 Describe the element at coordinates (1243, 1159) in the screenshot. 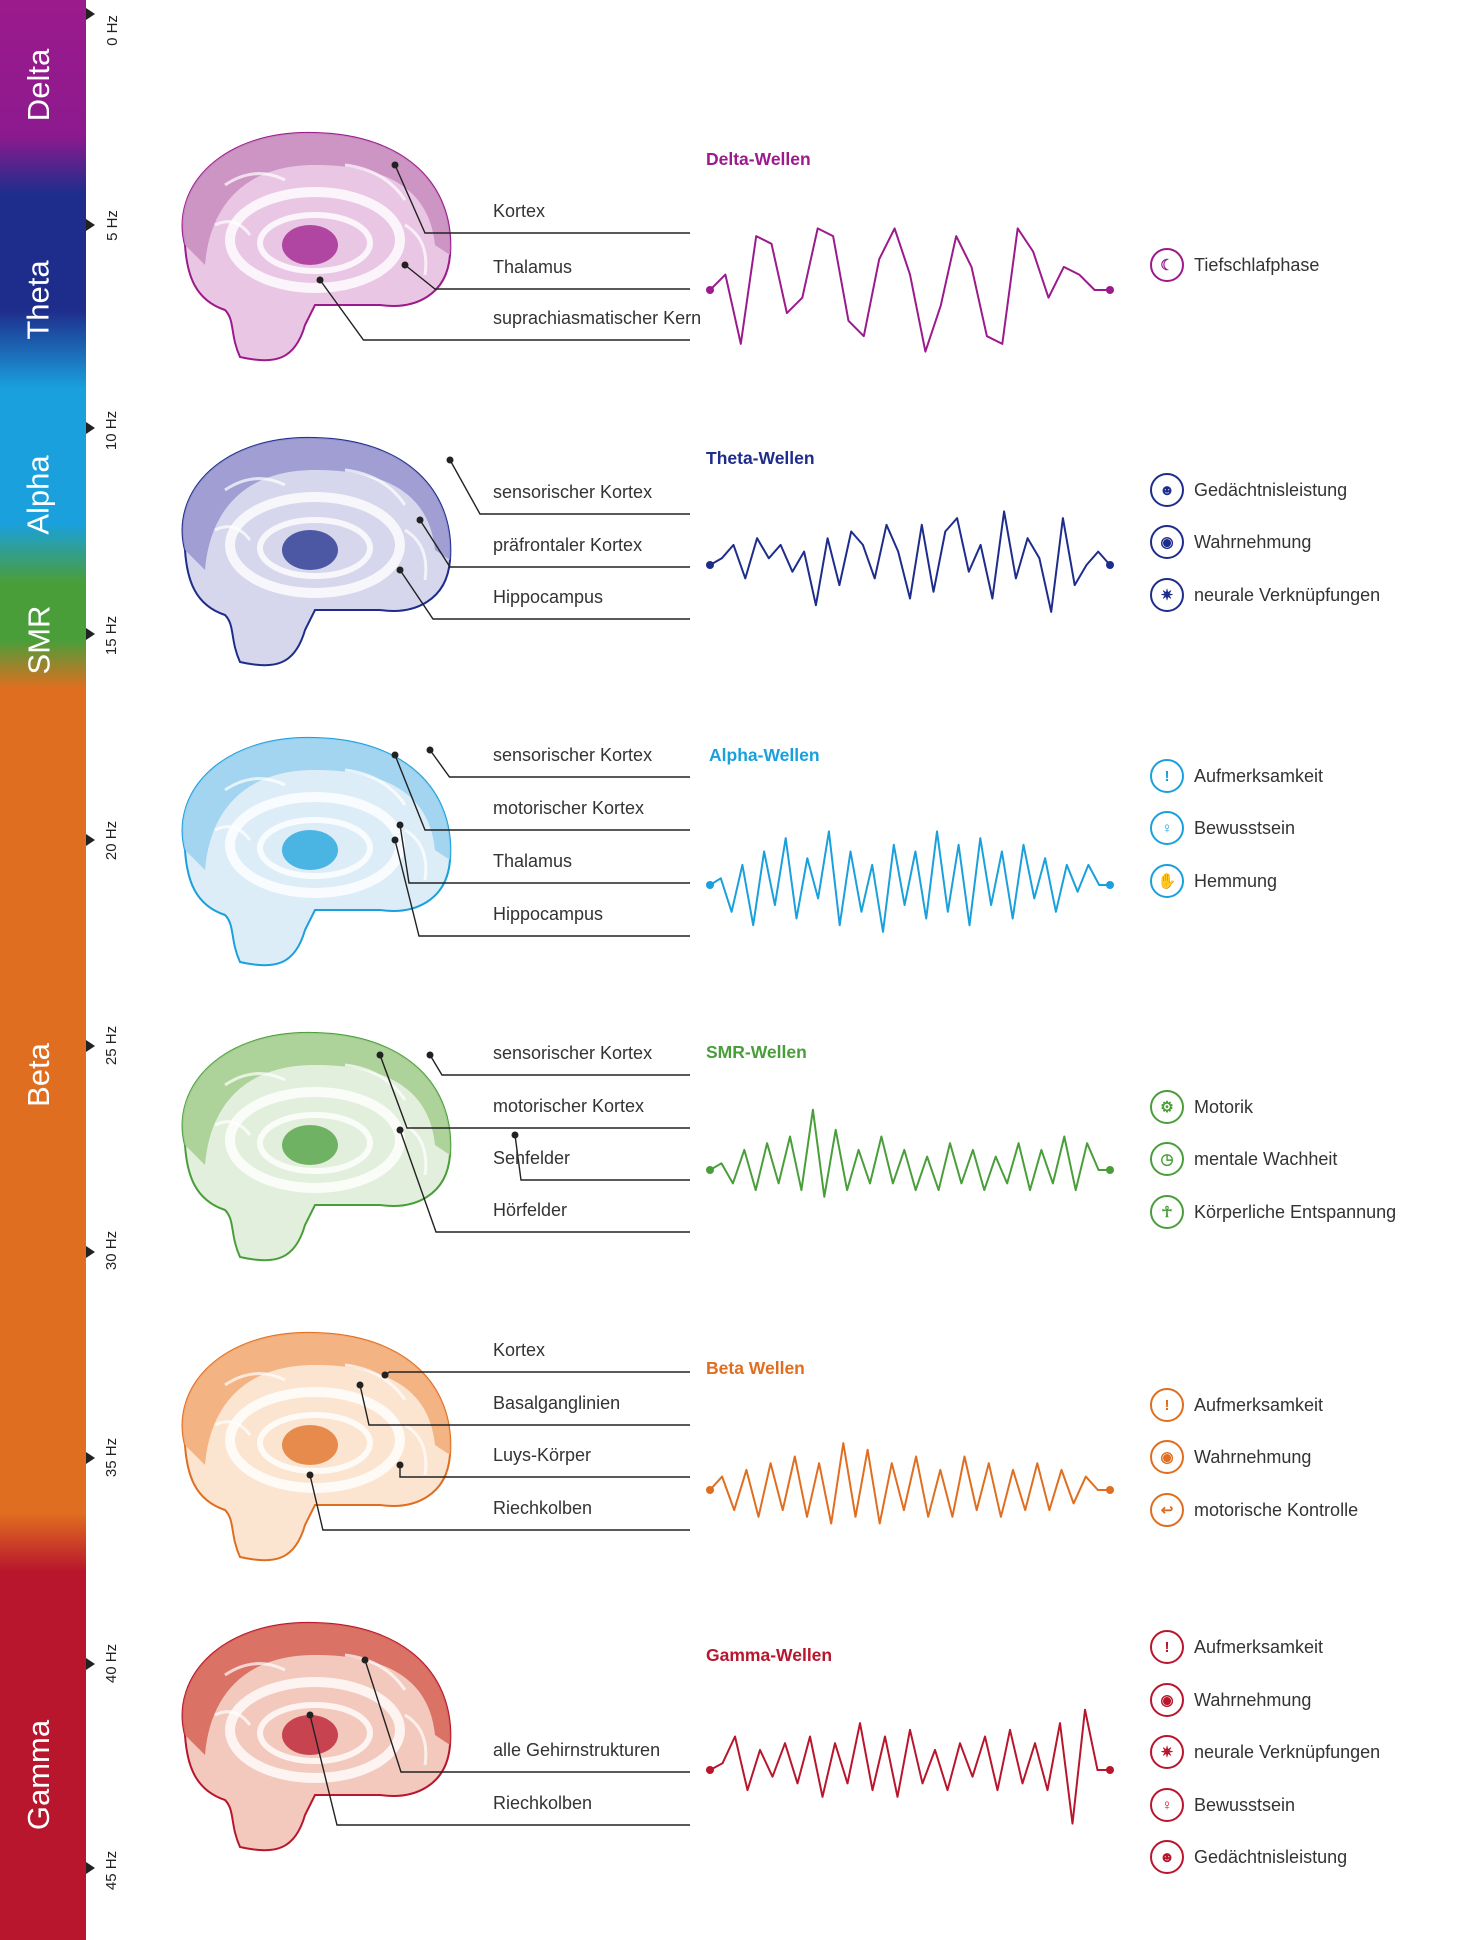

I see `function-item: ◷ mentale Wachheit` at that location.